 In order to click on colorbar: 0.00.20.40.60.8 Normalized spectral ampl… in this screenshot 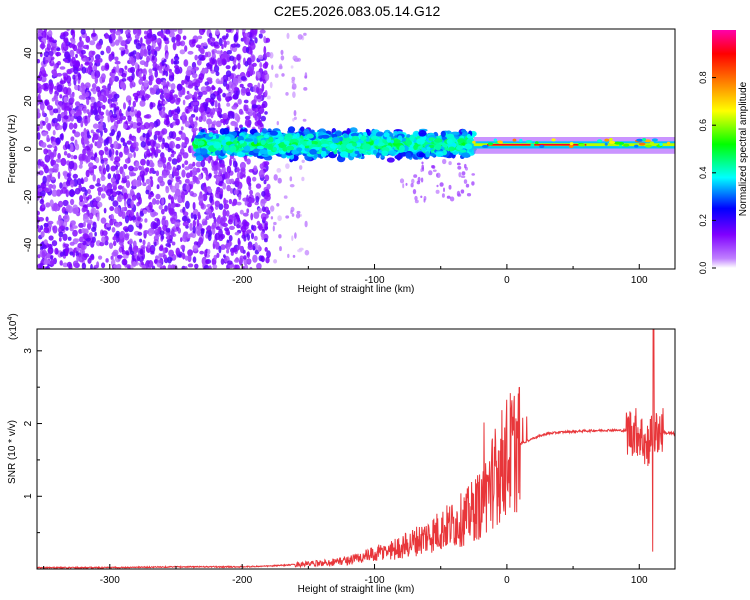, I will do `click(723, 152)`.